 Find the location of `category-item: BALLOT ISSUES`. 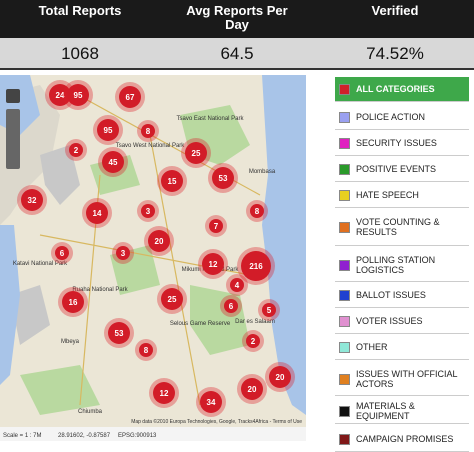

category-item: BALLOT ISSUES is located at coordinates (402, 295).